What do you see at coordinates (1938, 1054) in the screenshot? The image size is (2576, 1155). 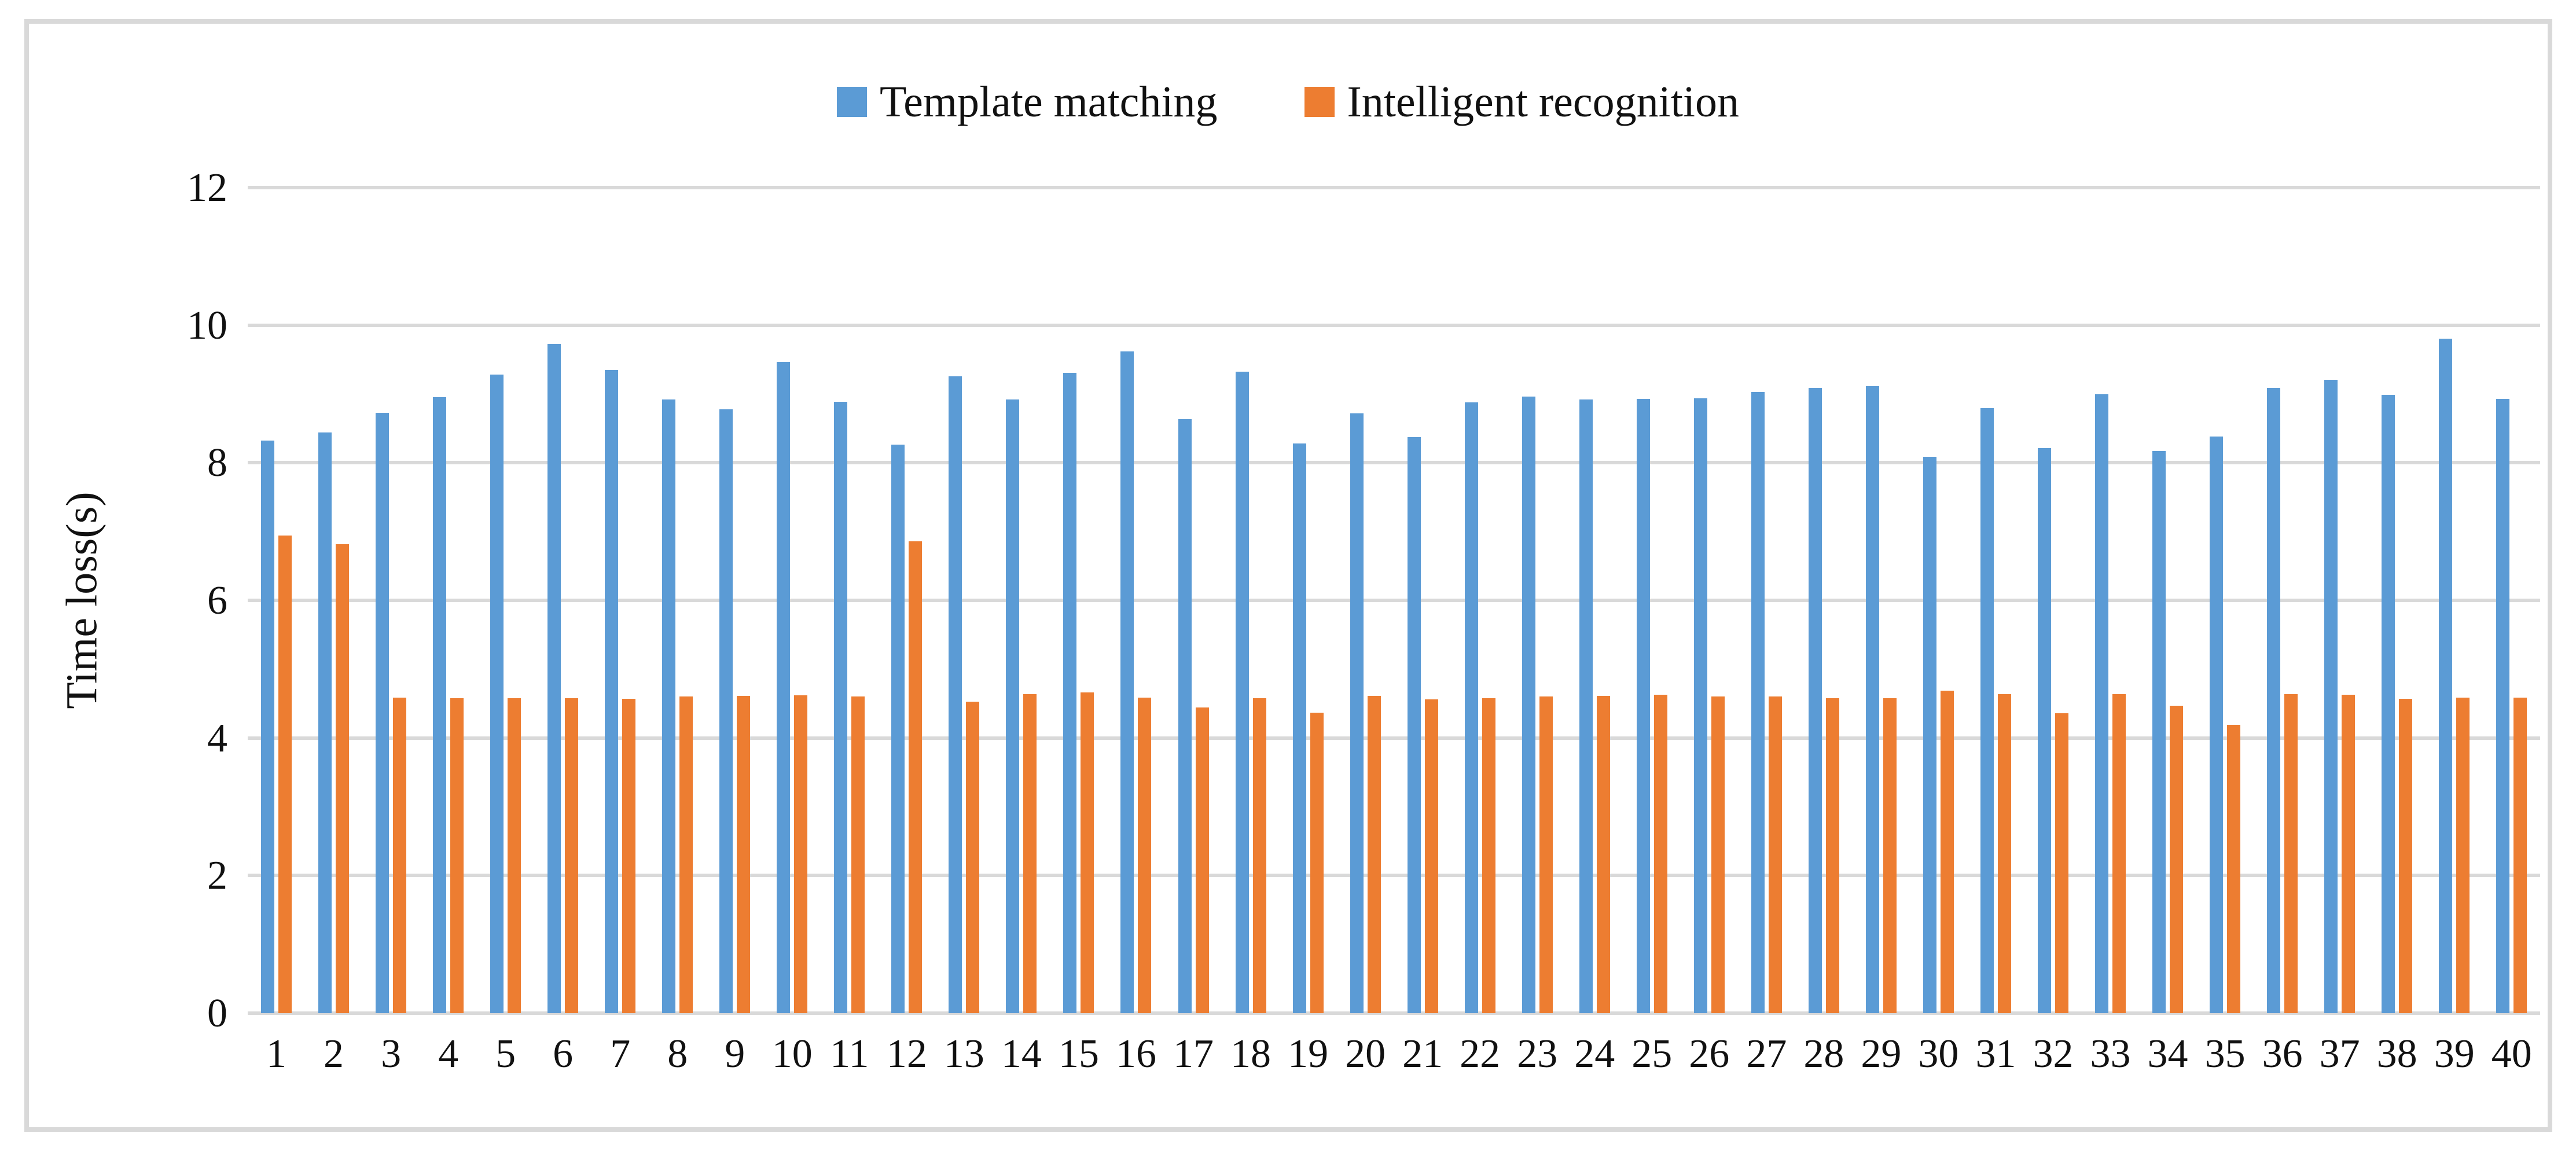 I see `x-tick-label-30: 30` at bounding box center [1938, 1054].